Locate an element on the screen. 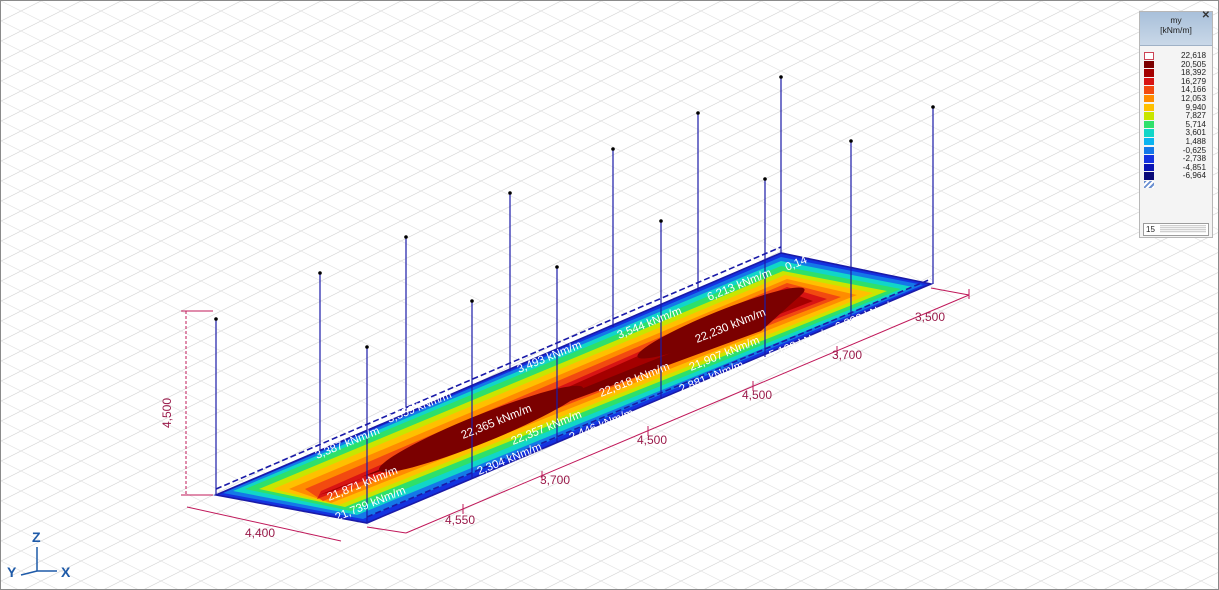  axis-z-label: Z is located at coordinates (36, 537).